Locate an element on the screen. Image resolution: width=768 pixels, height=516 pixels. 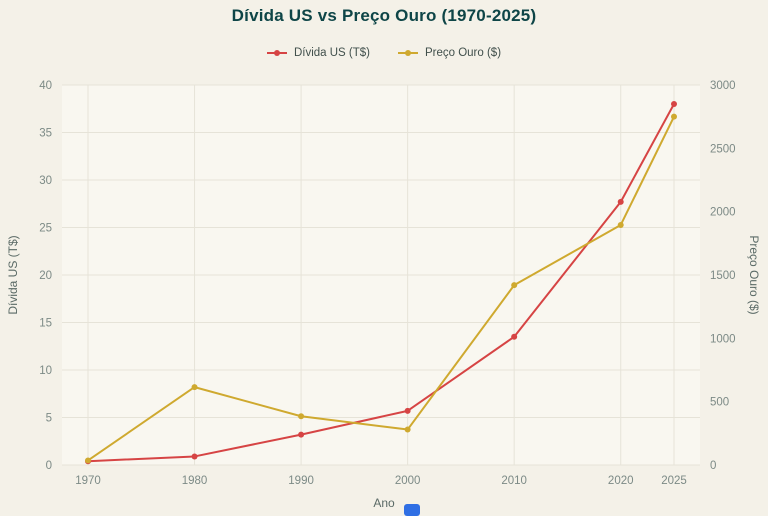
svg-text: 1980 is located at coordinates (195, 481).